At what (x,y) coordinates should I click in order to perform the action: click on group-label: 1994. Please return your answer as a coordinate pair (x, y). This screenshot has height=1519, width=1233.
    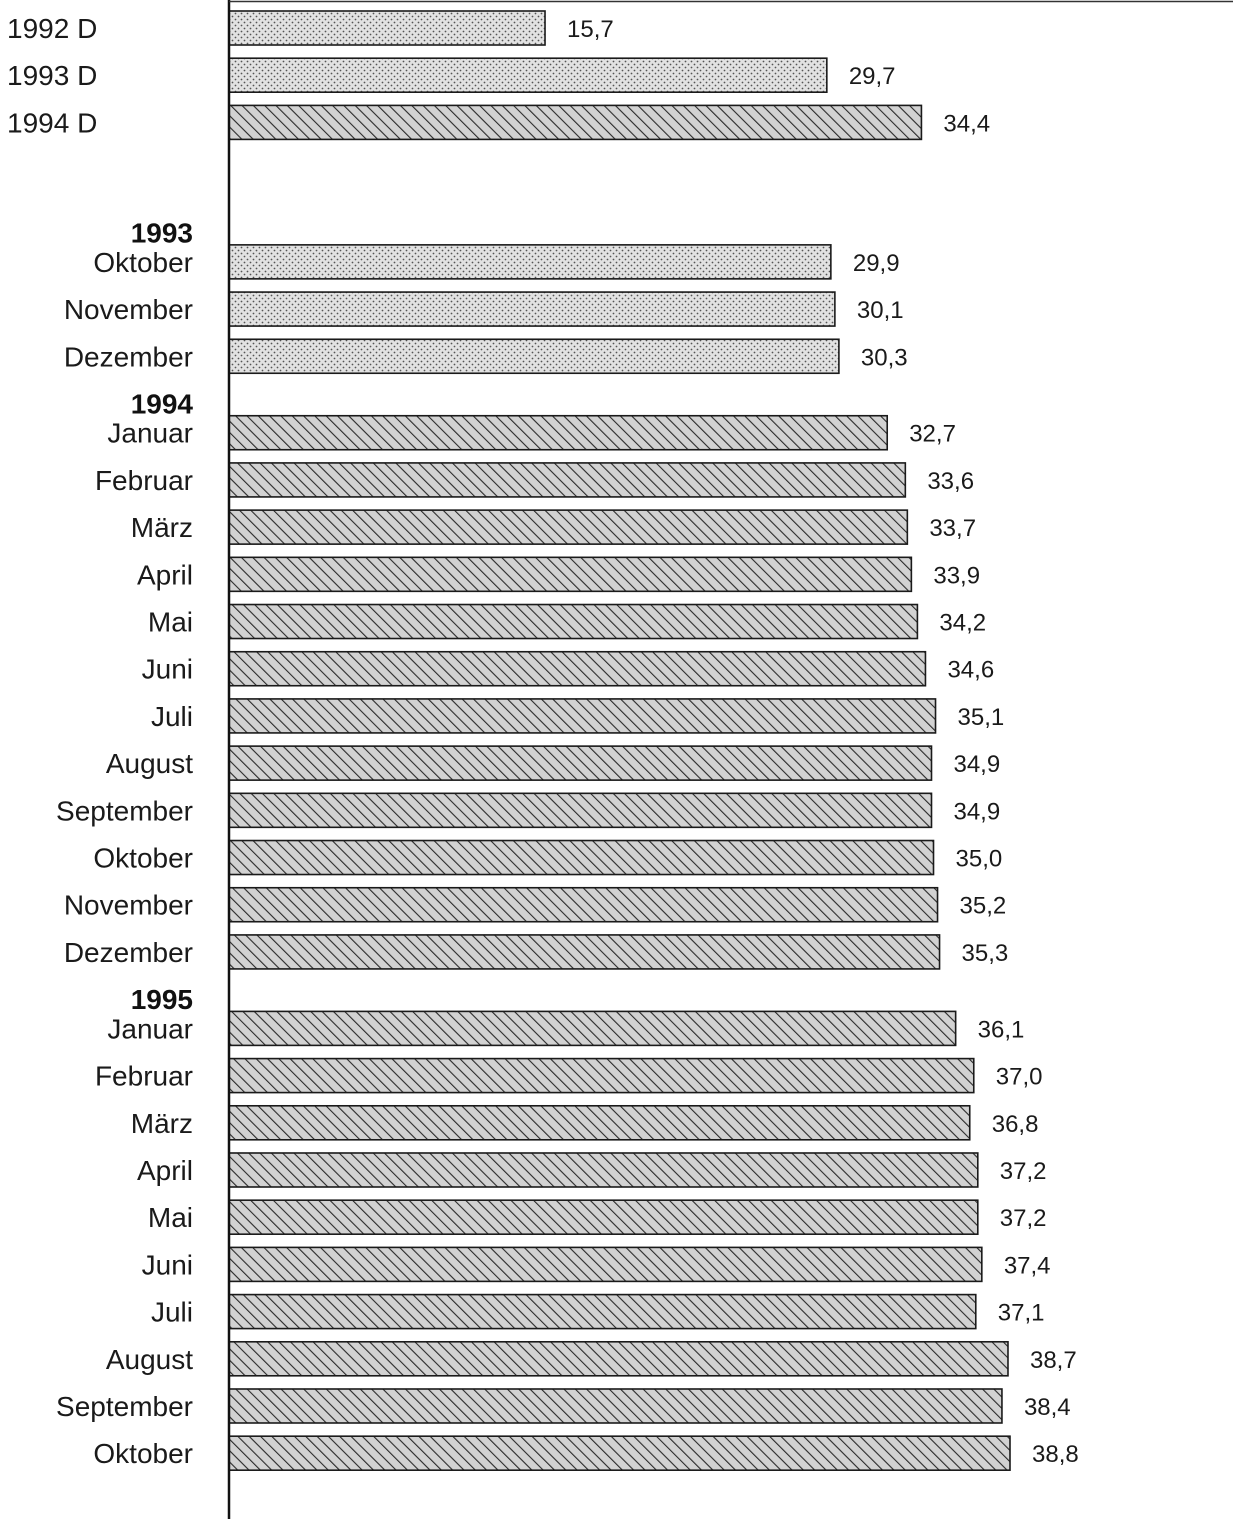
    Looking at the image, I should click on (162, 403).